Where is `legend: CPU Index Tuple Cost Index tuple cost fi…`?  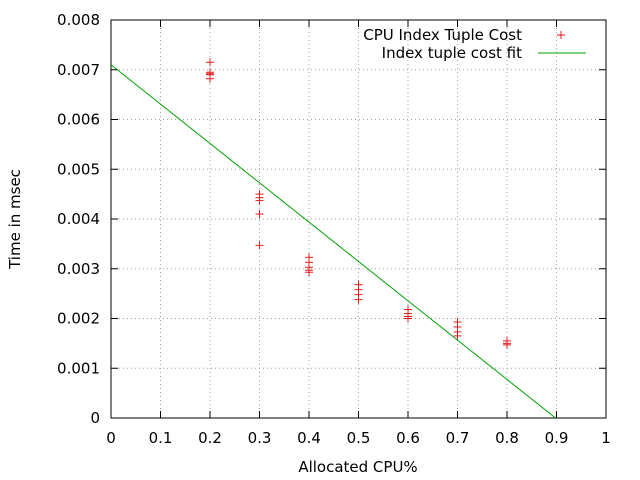
legend: CPU Index Tuple Cost Index tuple cost fi… is located at coordinates (474, 44).